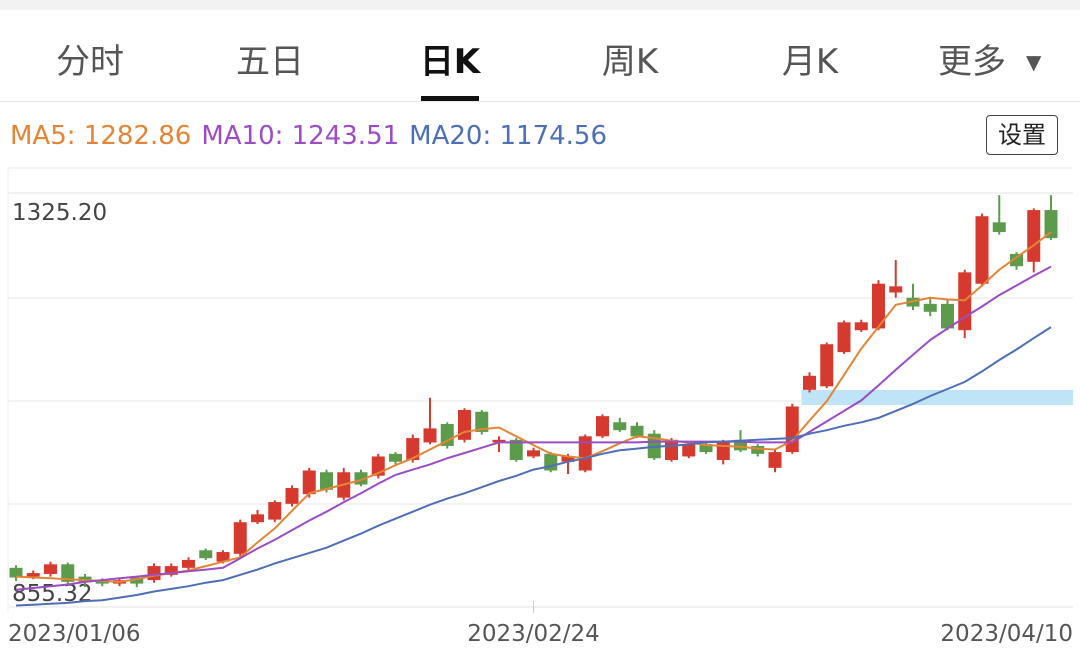 This screenshot has width=1080, height=653. I want to click on tab: 周K, so click(630, 62).